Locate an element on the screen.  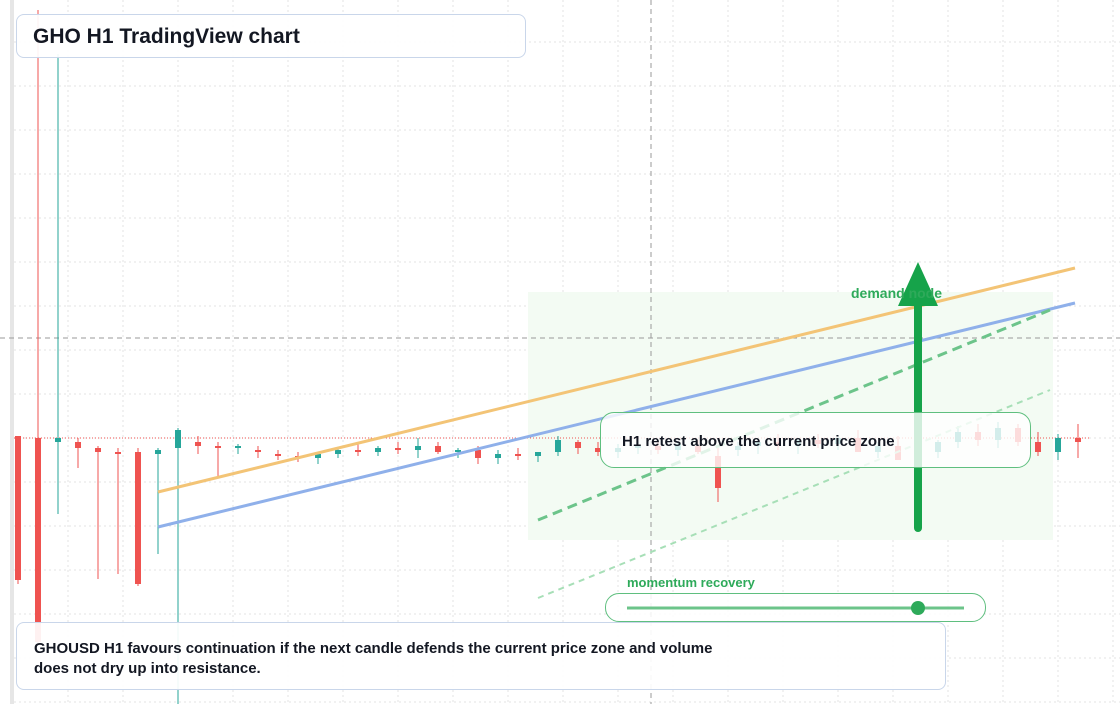
callout: H1 retest above the current price zone is located at coordinates (815, 440).